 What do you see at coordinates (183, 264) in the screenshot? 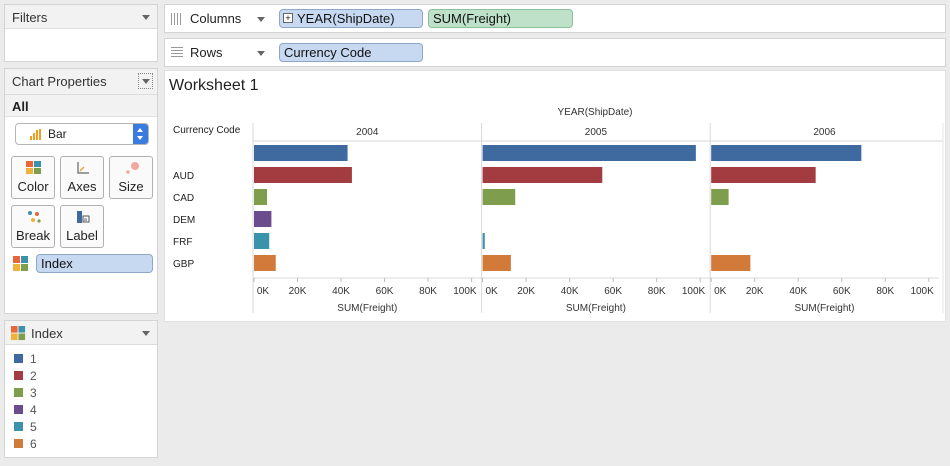
I see `row-label: GBP` at bounding box center [183, 264].